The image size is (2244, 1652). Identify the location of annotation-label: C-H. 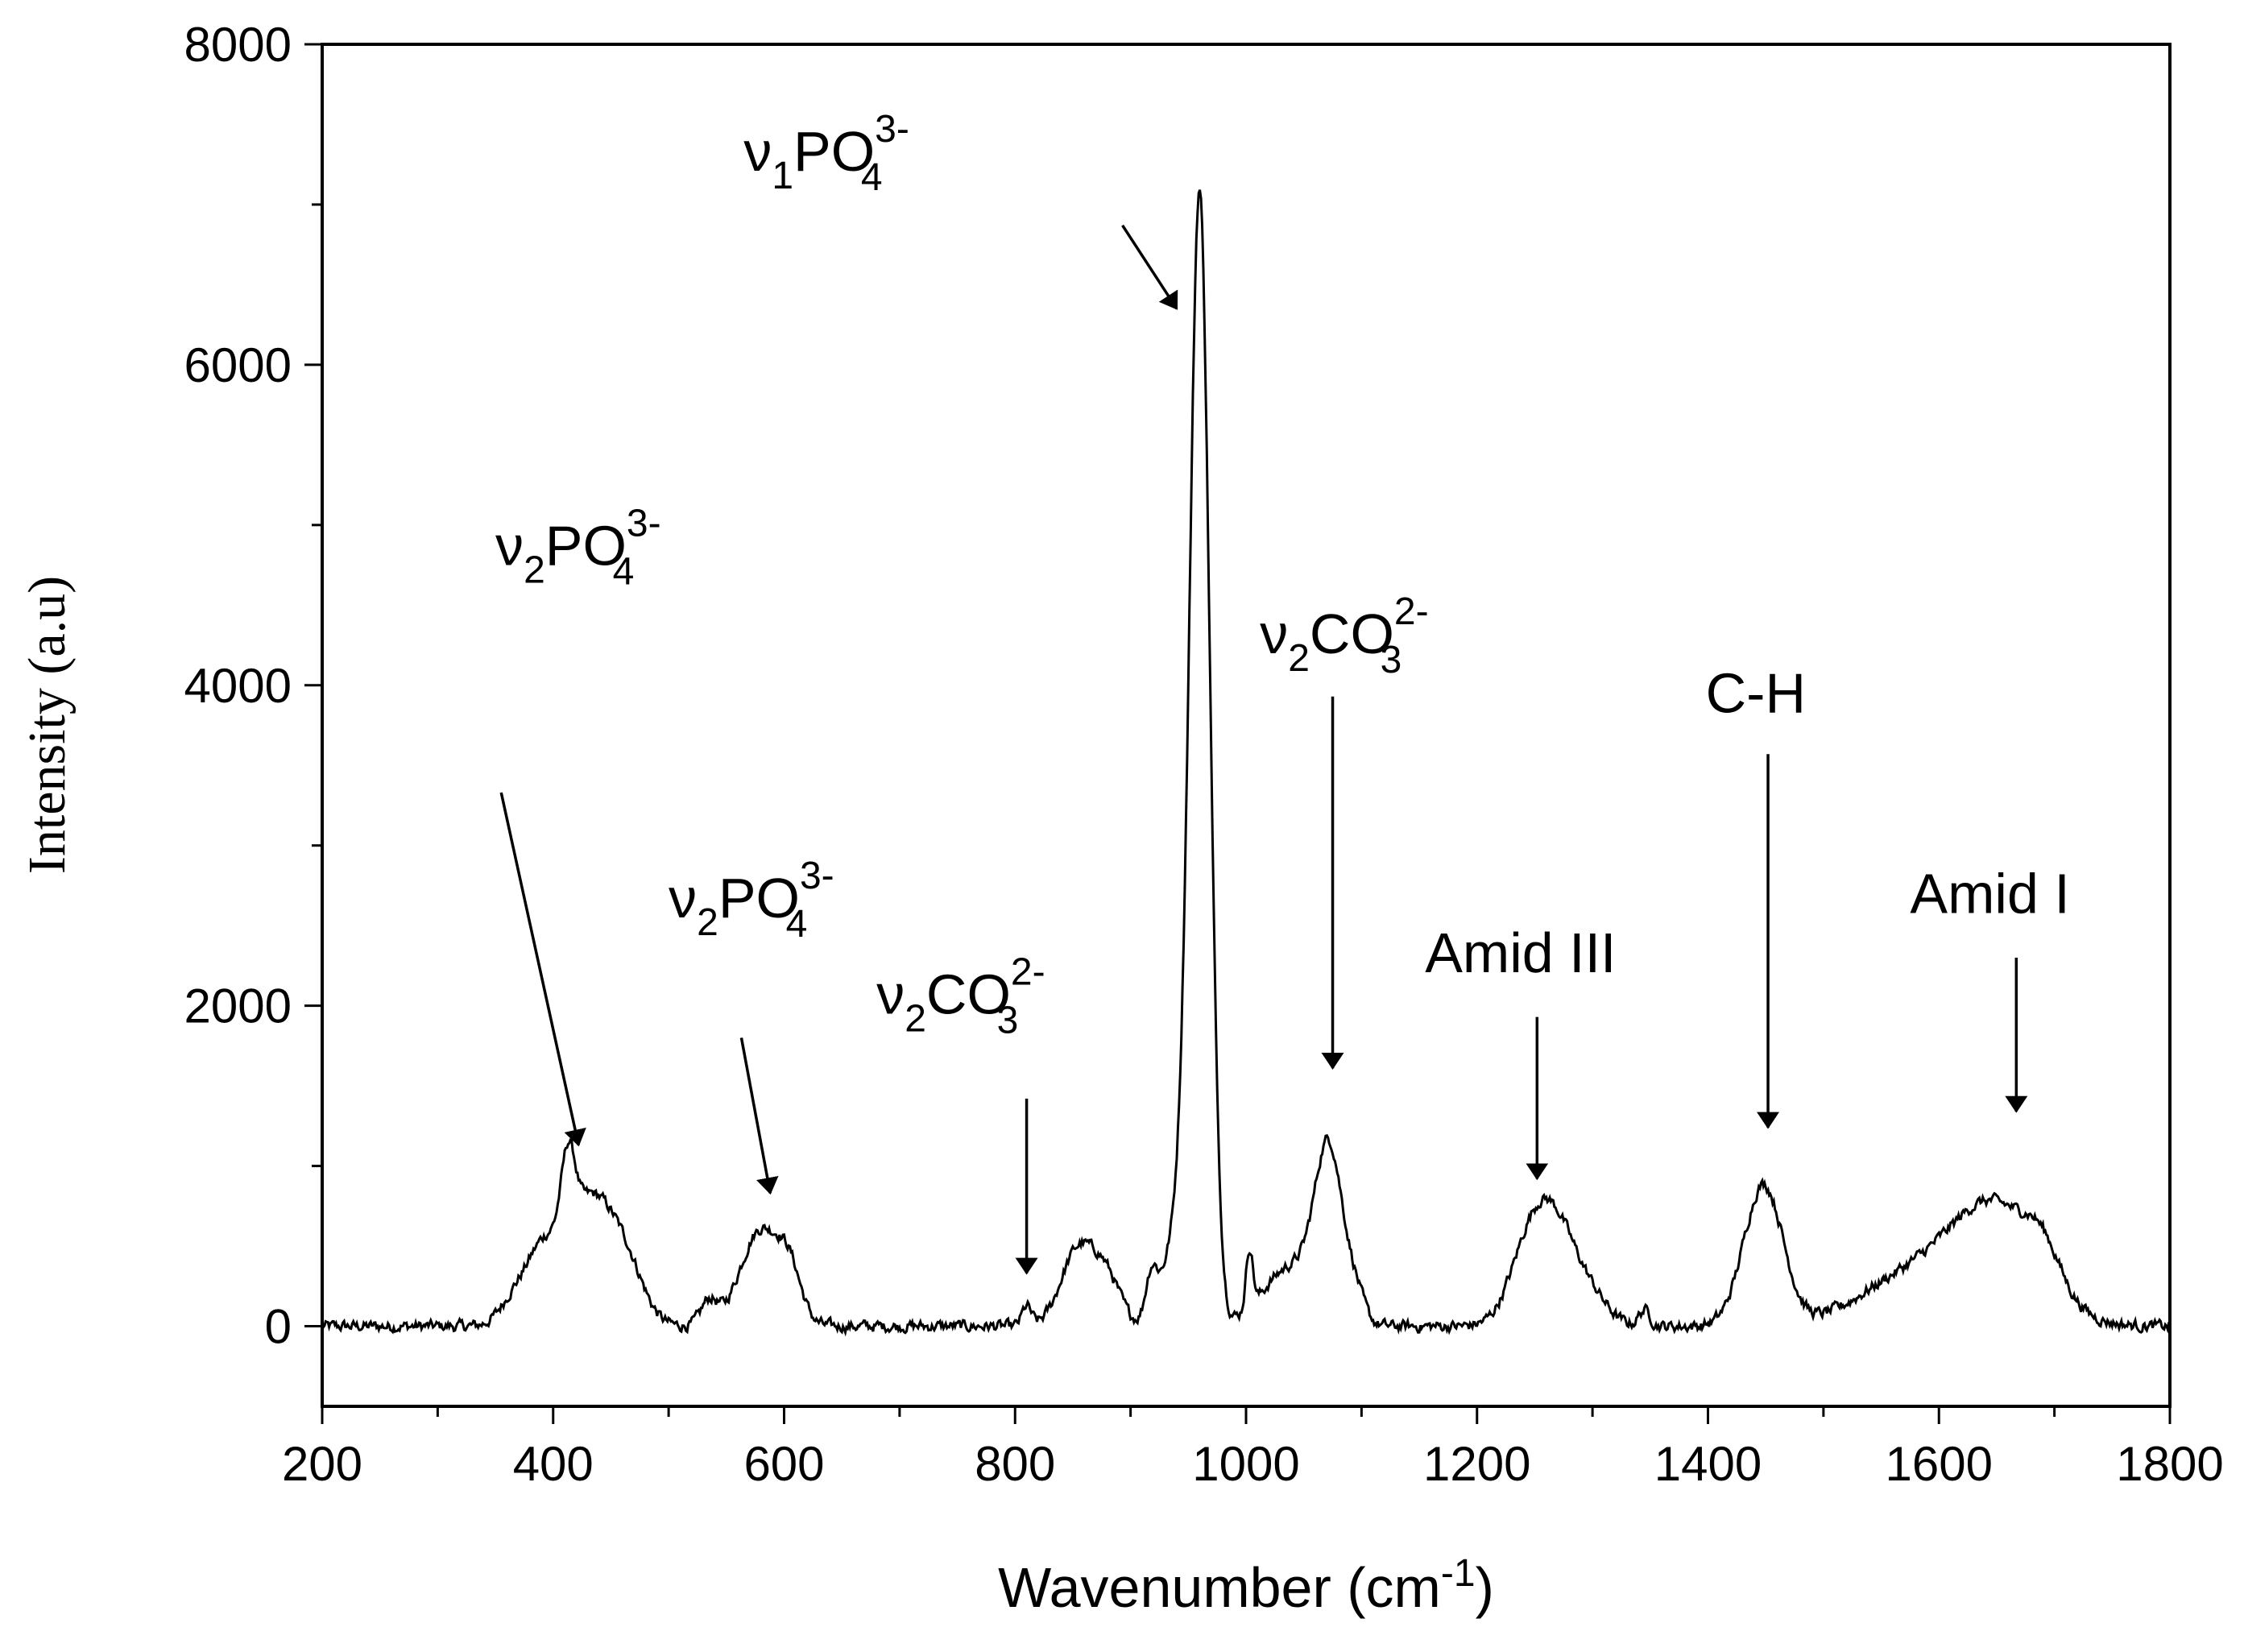
(1756, 693).